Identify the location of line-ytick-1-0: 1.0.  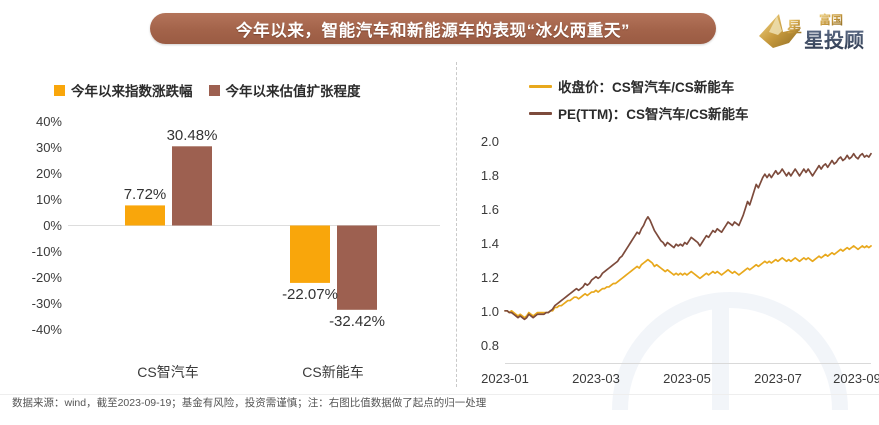
(490, 311).